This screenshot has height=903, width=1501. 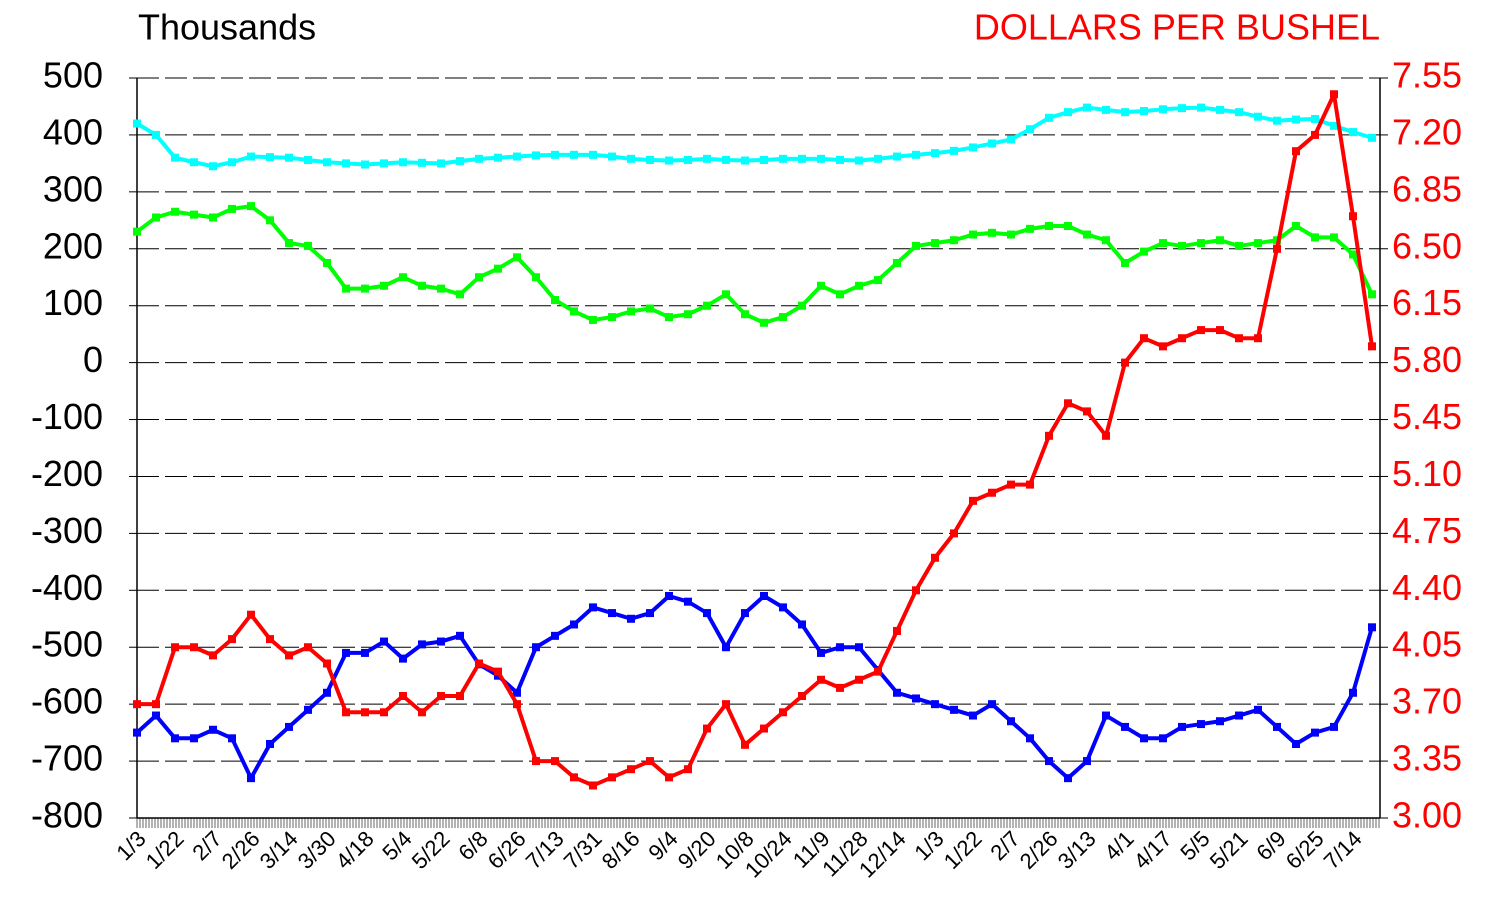 What do you see at coordinates (1427, 758) in the screenshot?
I see `y2-tick-label: 3.35` at bounding box center [1427, 758].